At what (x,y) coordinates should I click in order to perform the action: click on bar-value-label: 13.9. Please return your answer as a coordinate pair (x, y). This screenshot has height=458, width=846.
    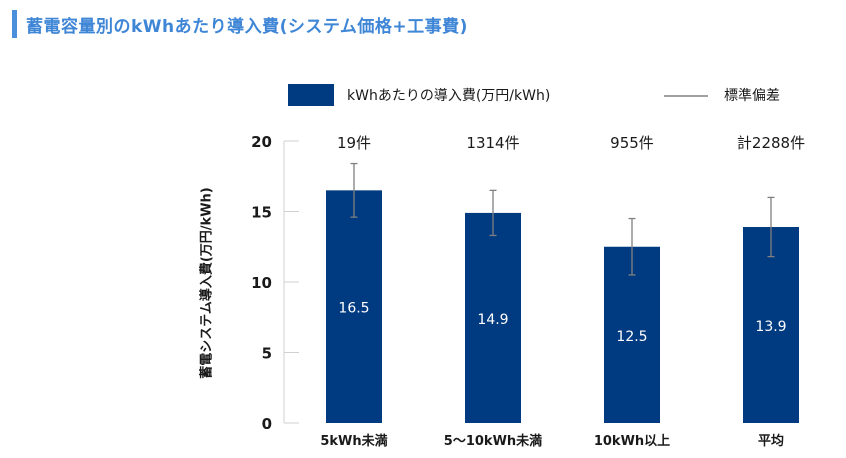
    Looking at the image, I should click on (770, 327).